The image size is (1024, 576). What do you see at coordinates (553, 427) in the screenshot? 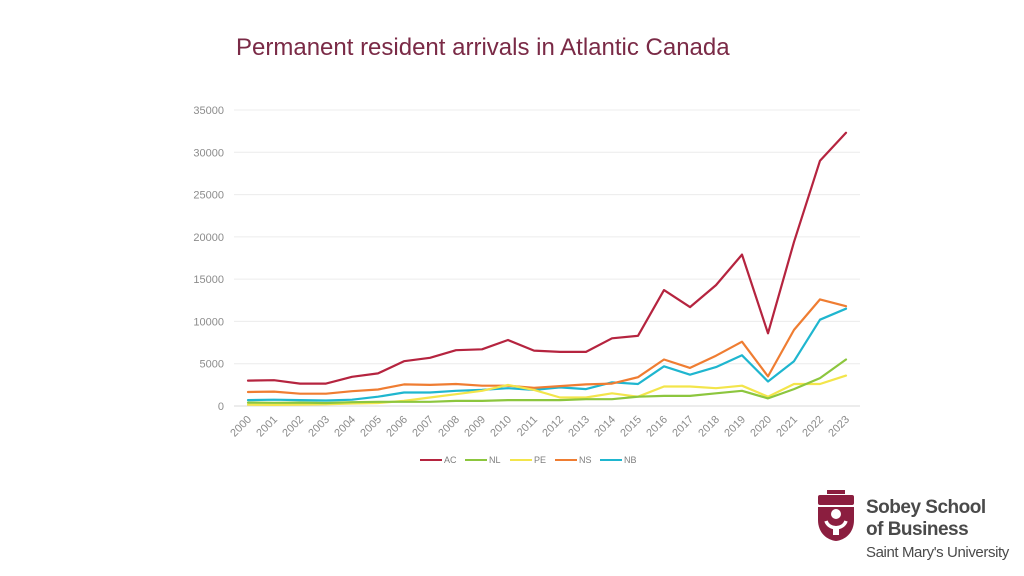
I see `x-tick-label: 2012` at bounding box center [553, 427].